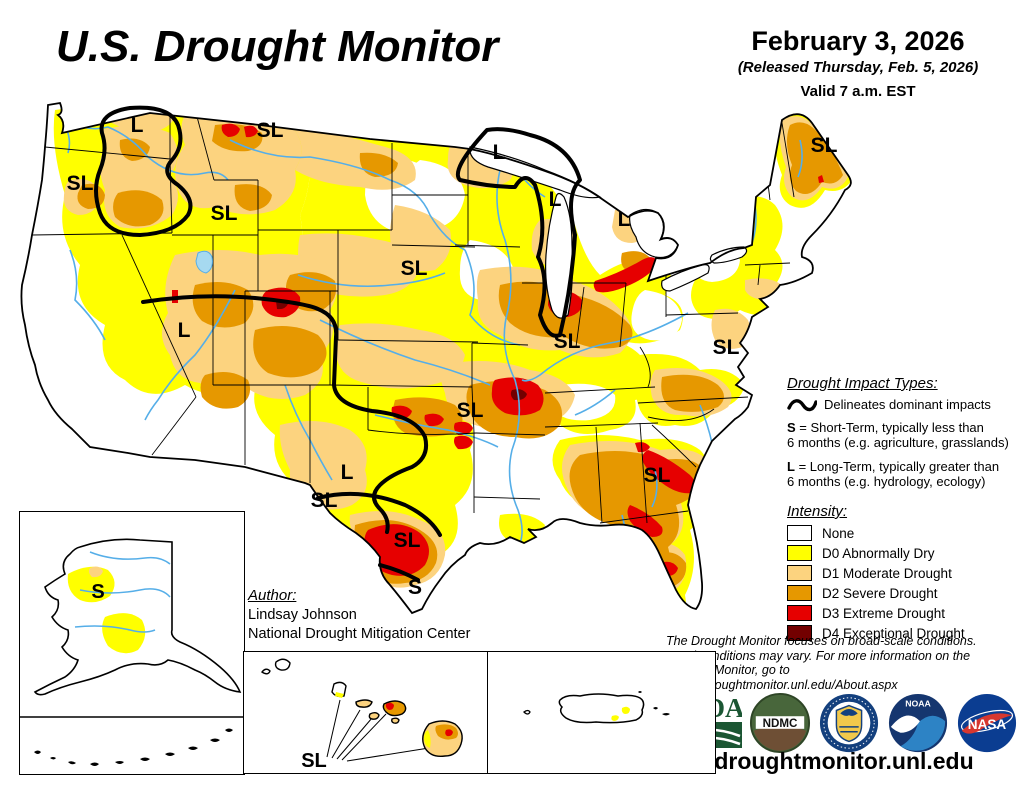 This screenshot has height=791, width=1024. Describe the element at coordinates (596, 707) in the screenshot. I see `puerto-rico-island` at that location.